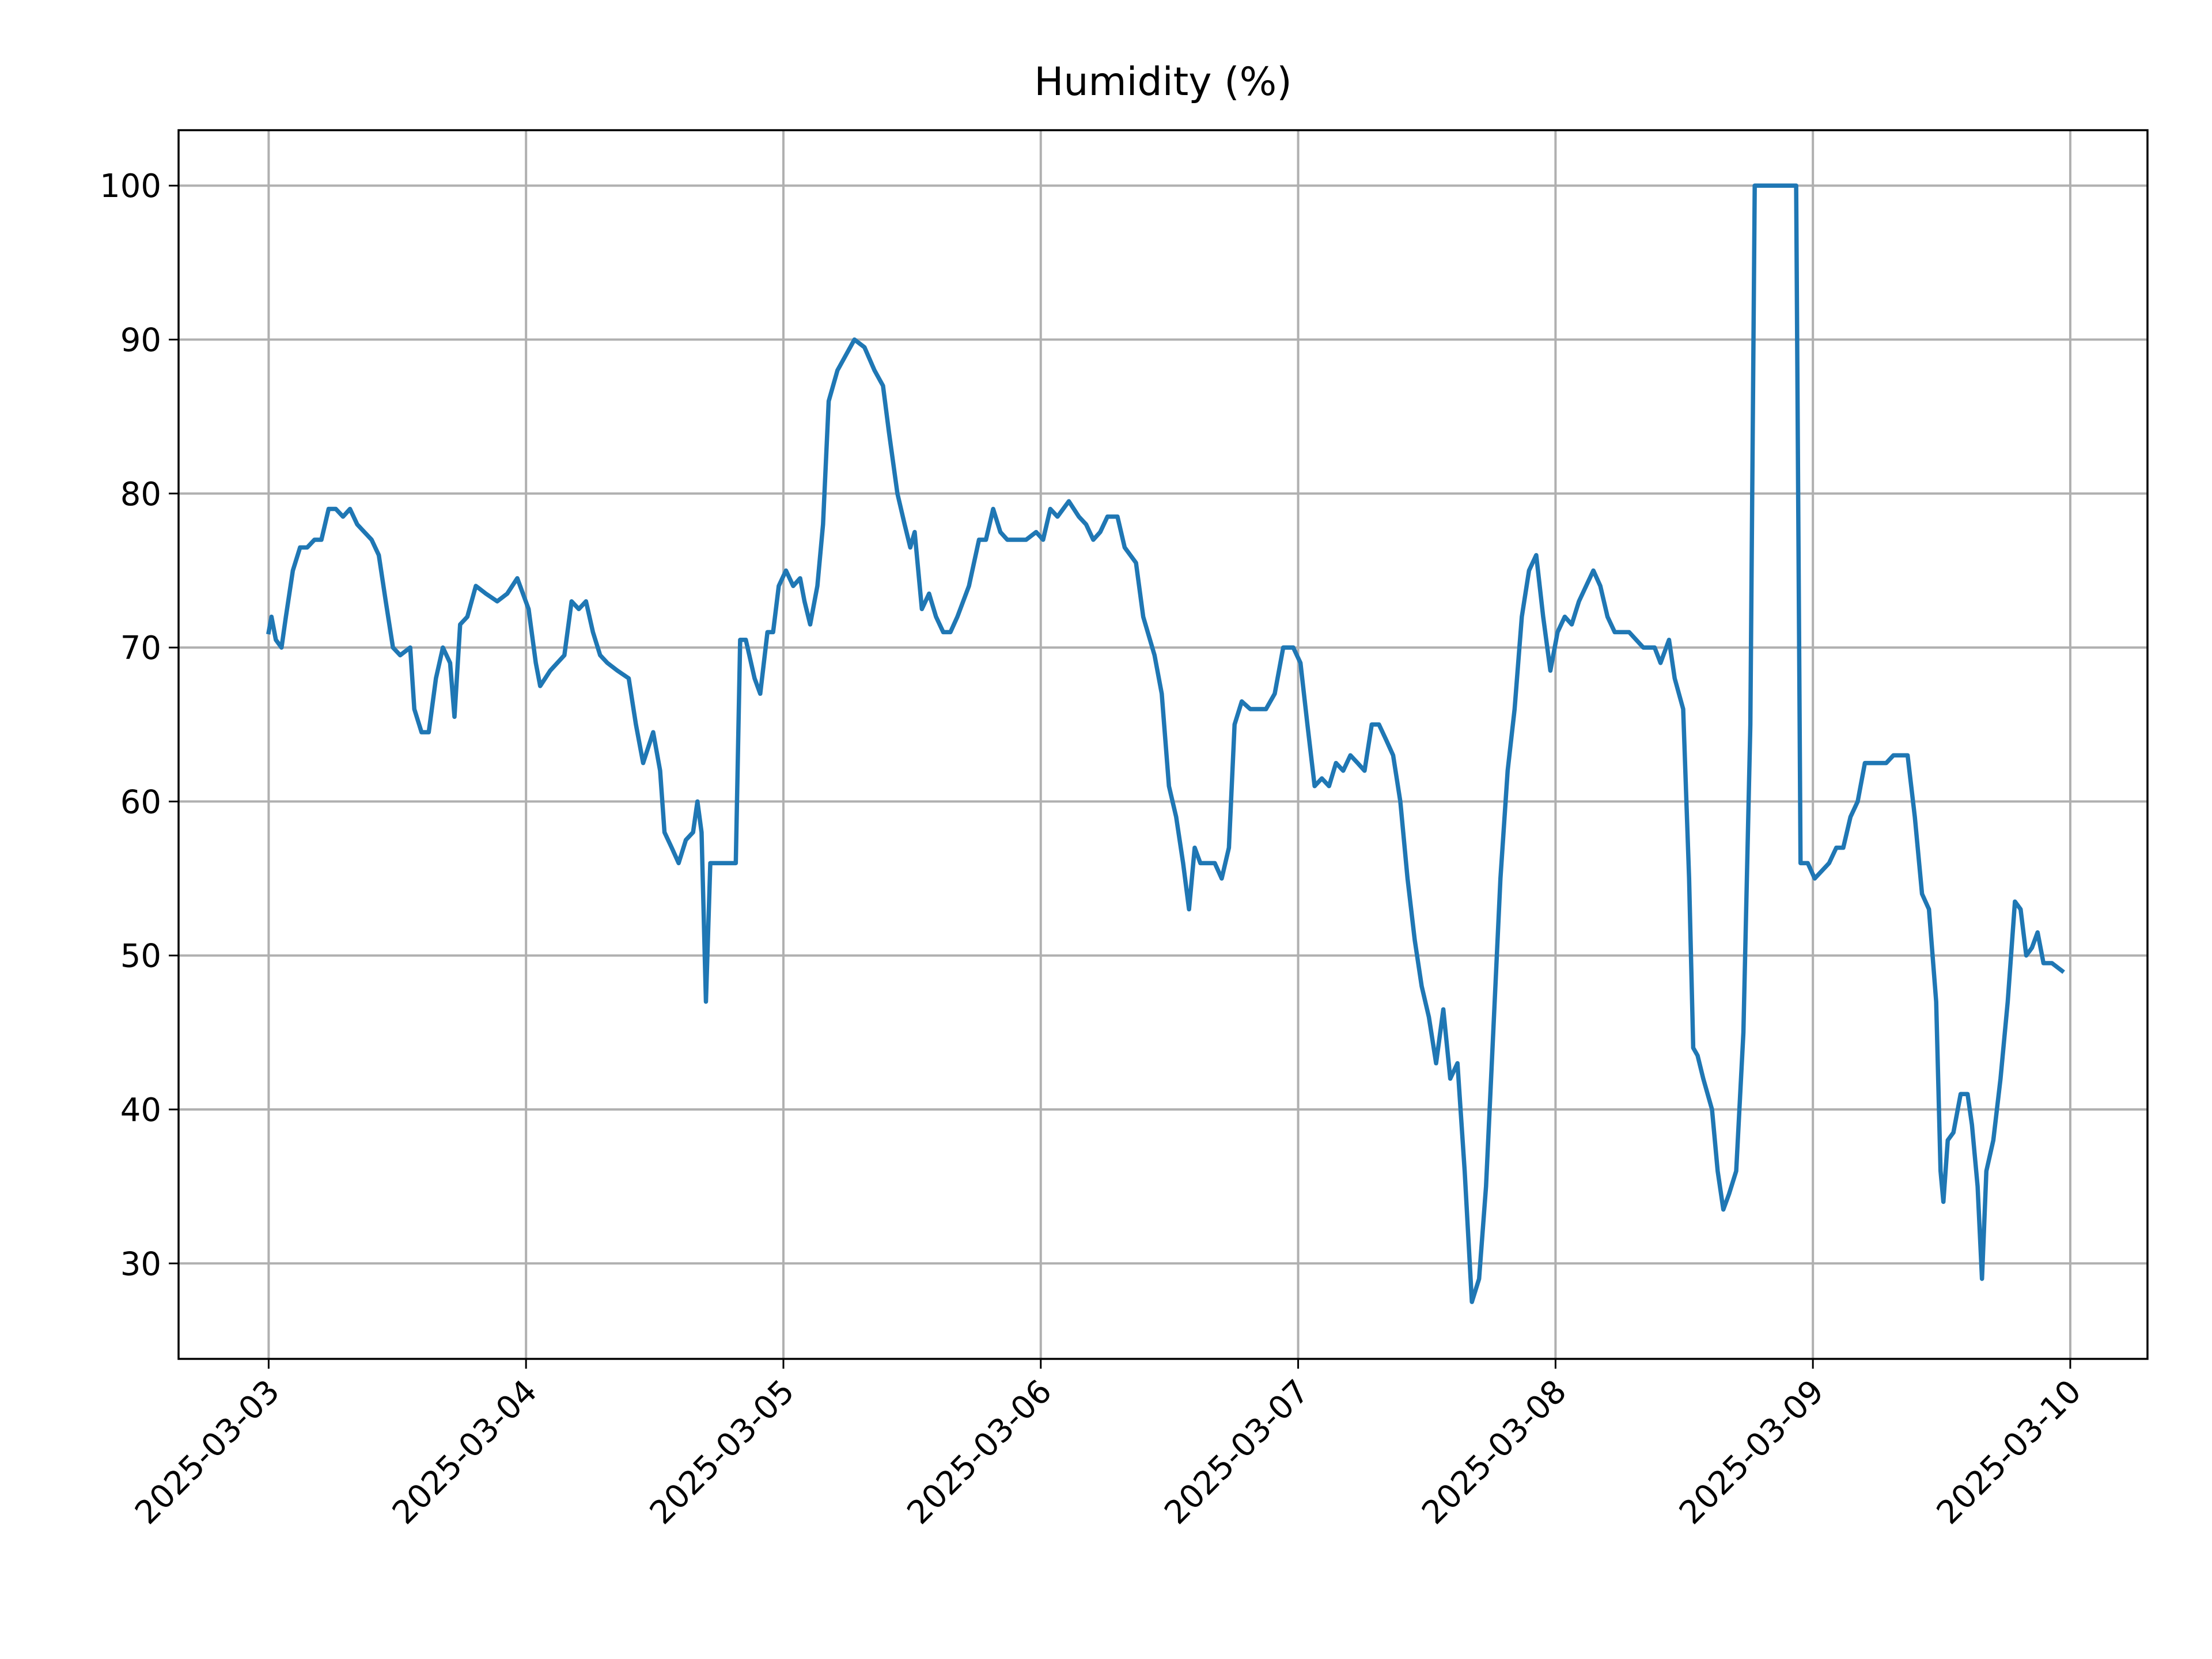  What do you see at coordinates (140, 340) in the screenshot?
I see `y-tick-label: 90` at bounding box center [140, 340].